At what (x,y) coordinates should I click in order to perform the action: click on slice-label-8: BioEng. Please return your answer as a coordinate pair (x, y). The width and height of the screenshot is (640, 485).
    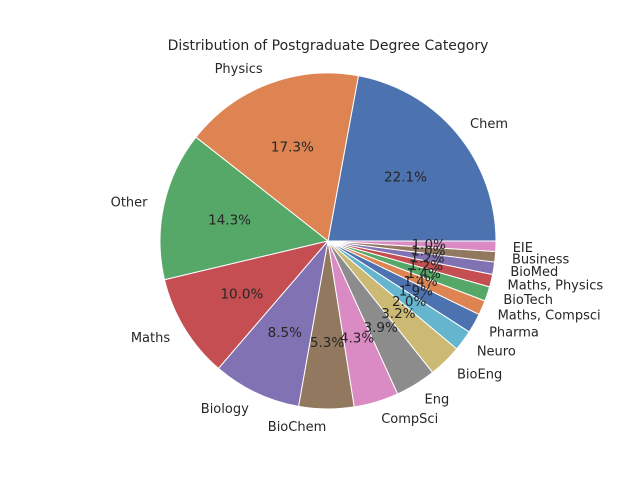
    Looking at the image, I should click on (479, 374).